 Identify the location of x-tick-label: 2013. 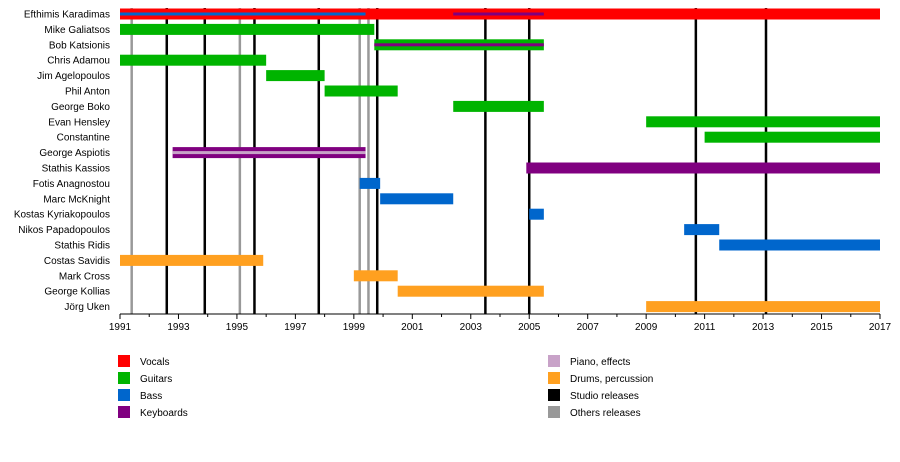
(763, 327).